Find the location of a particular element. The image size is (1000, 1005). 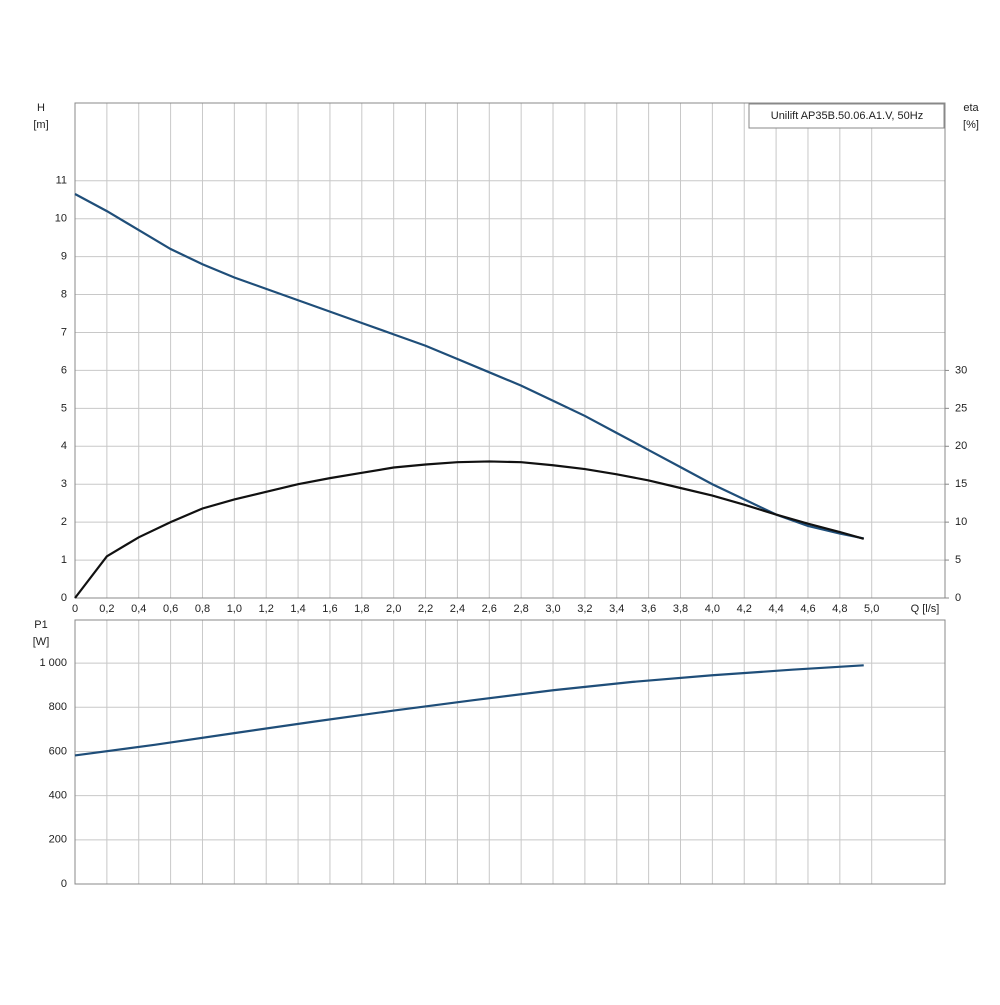

x-tick-label: 0,4 is located at coordinates (138, 609).